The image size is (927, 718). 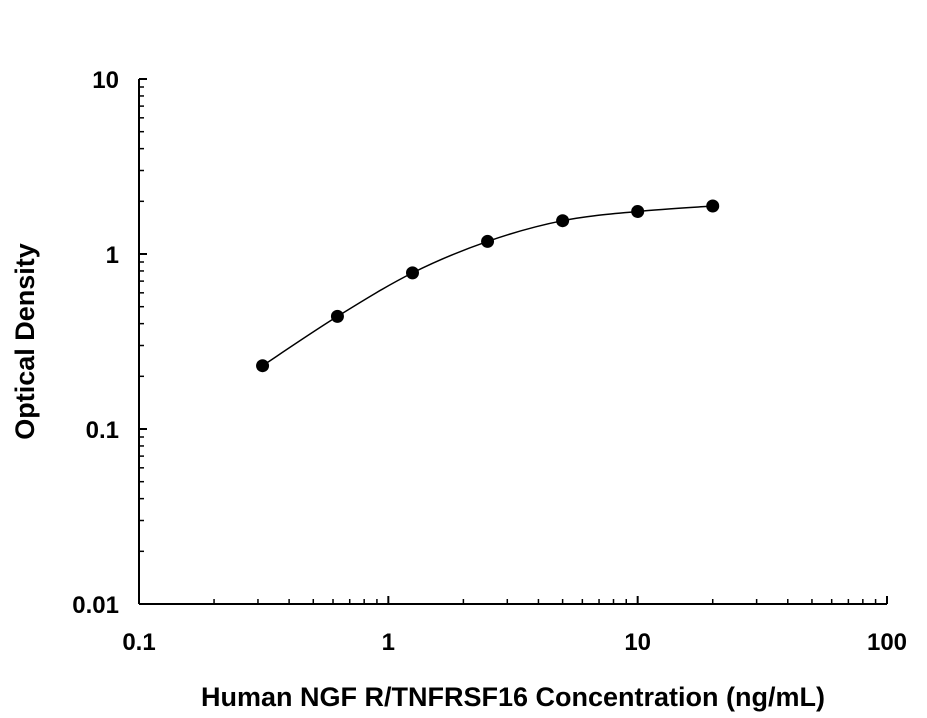 I want to click on x-tick-label: 10, so click(x=637, y=642).